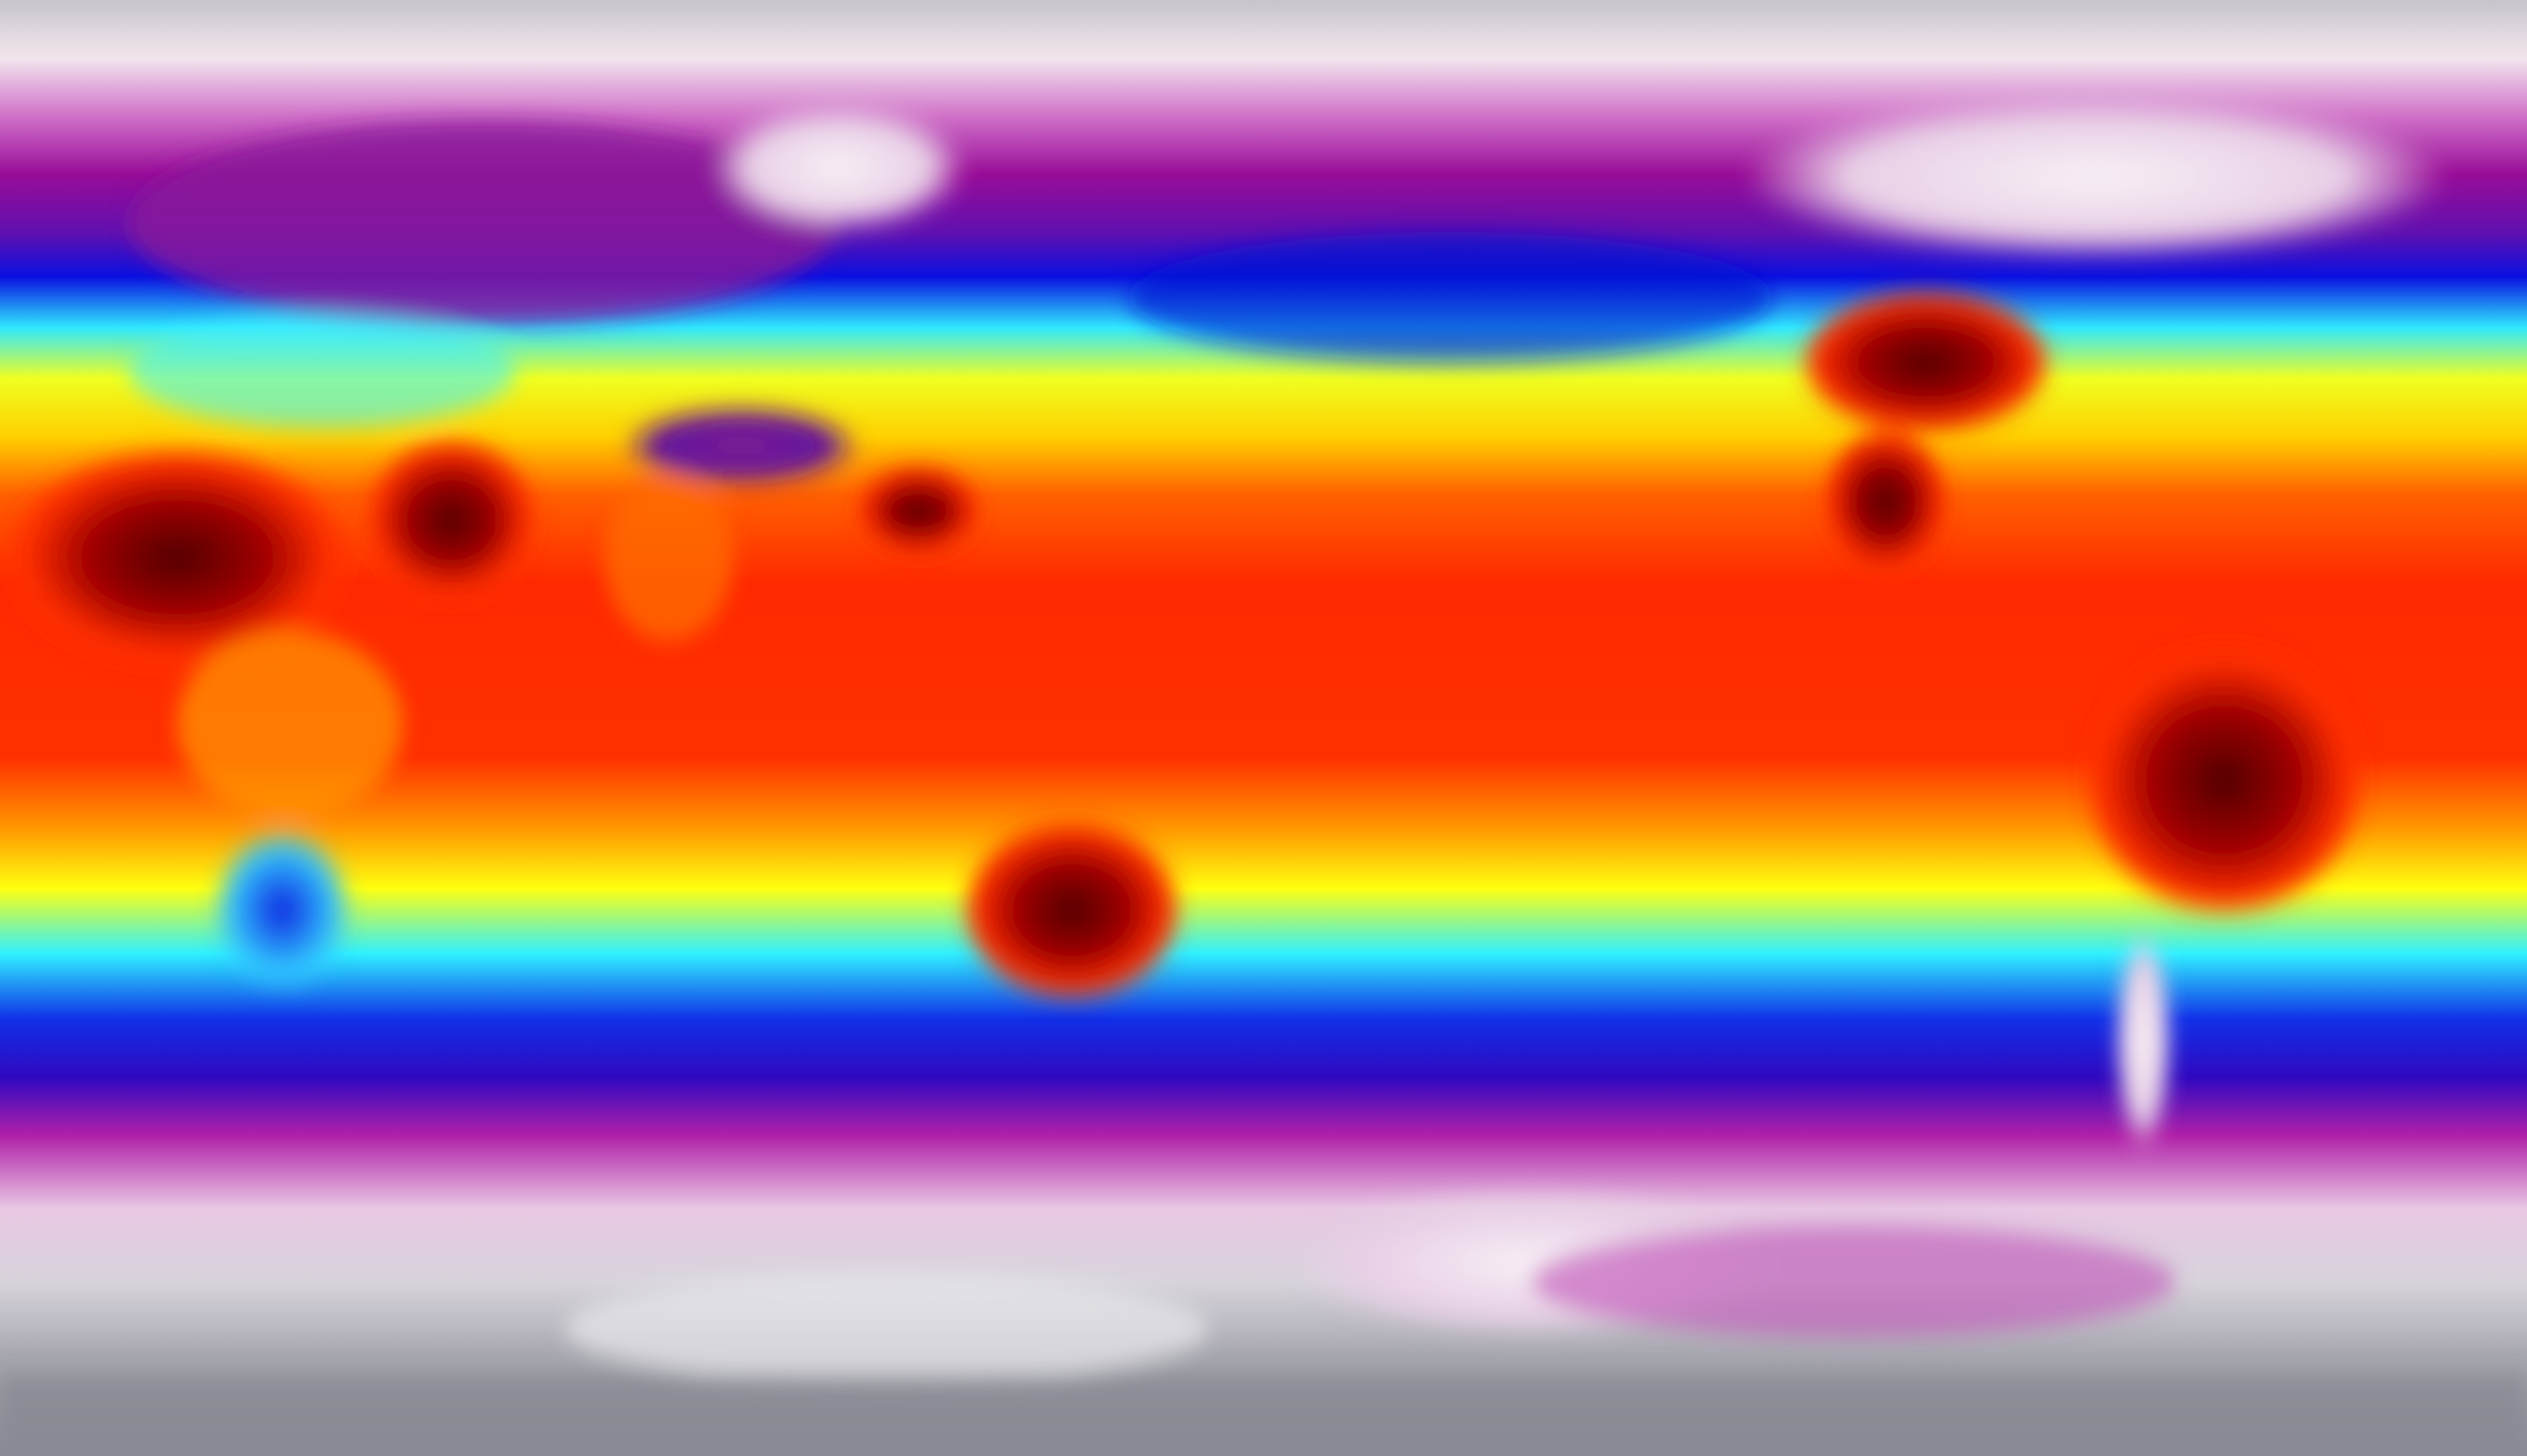  Describe the element at coordinates (1926, 362) in the screenshot. I see `north-america` at that location.